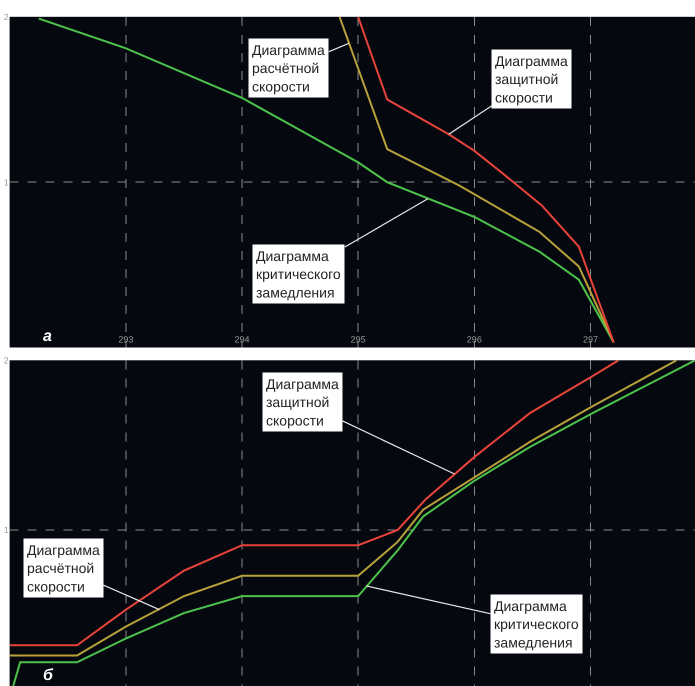 This screenshot has width=695, height=686. What do you see at coordinates (358, 339) in the screenshot?
I see `x-tick-label: 295` at bounding box center [358, 339].